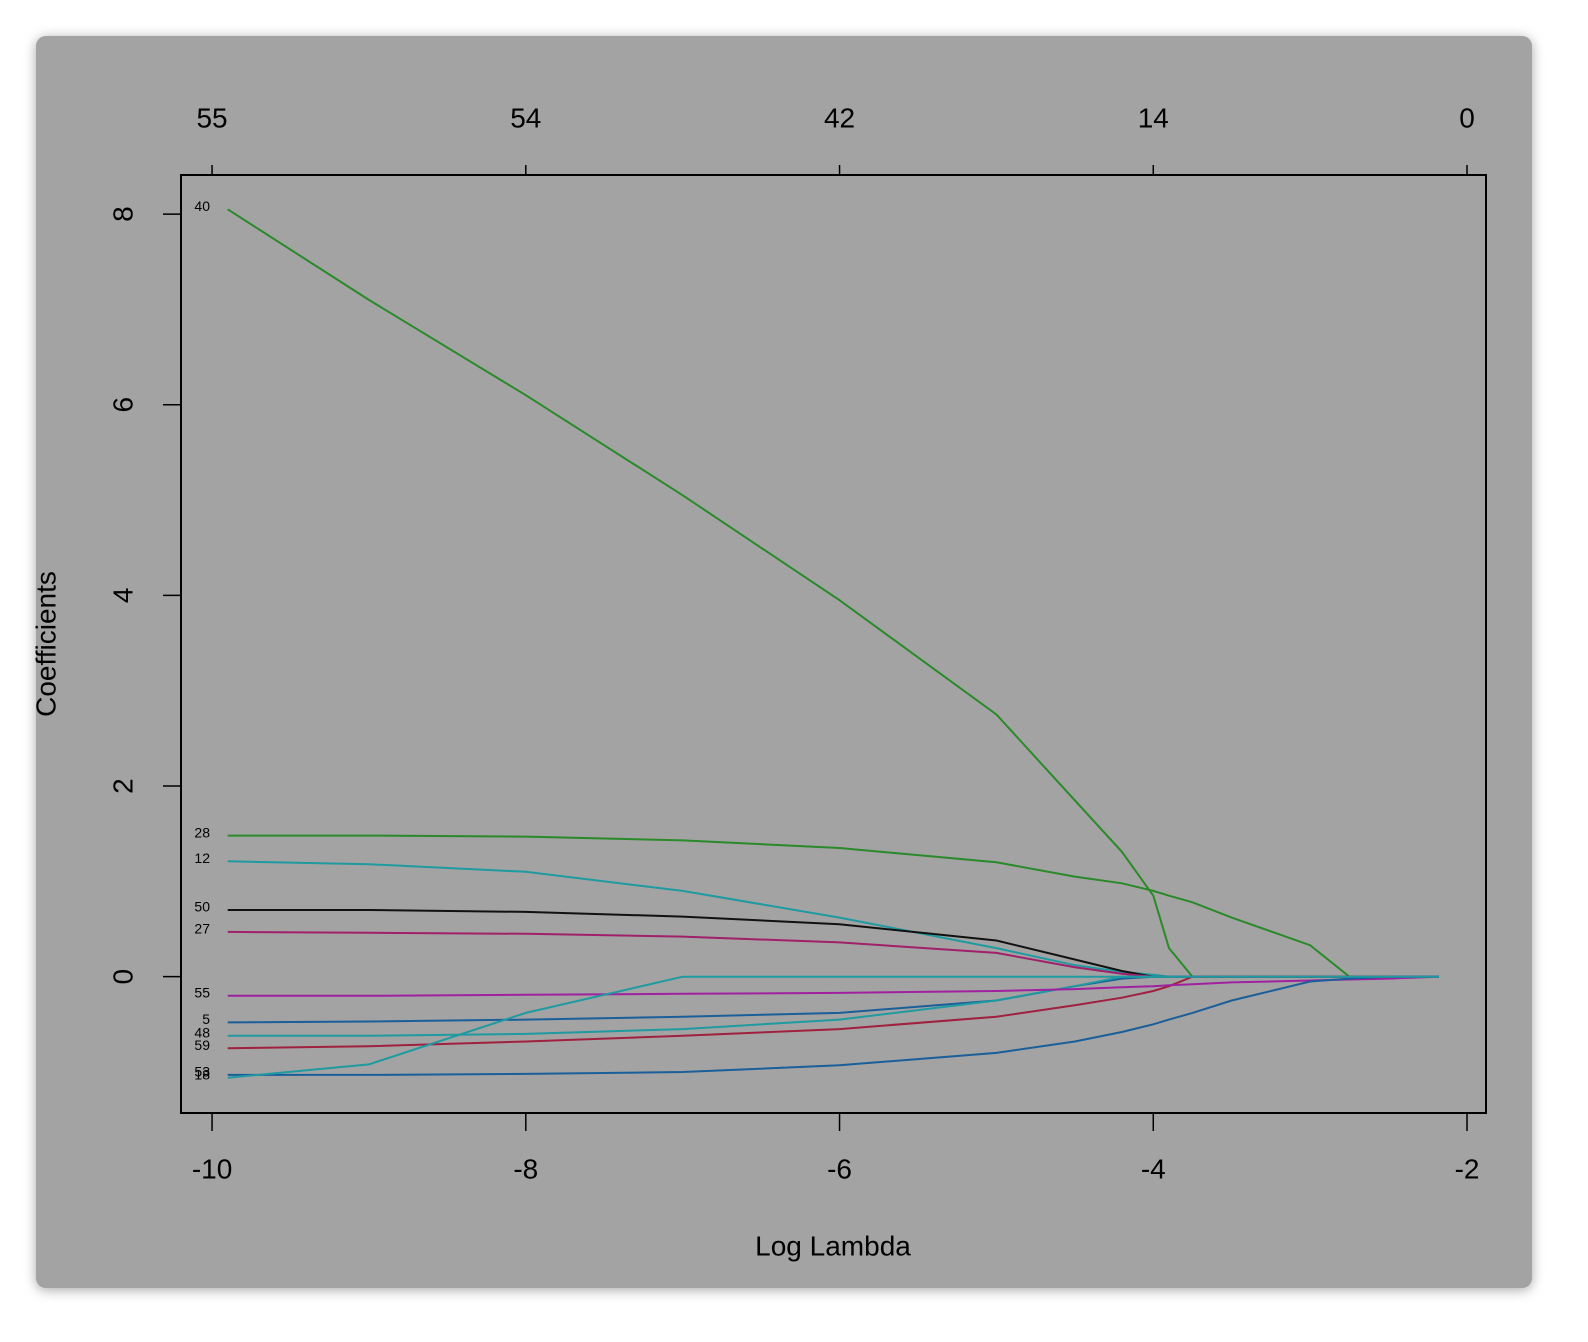 This screenshot has width=1588, height=1342. What do you see at coordinates (202, 1032) in the screenshot?
I see `series-label: 48` at bounding box center [202, 1032].